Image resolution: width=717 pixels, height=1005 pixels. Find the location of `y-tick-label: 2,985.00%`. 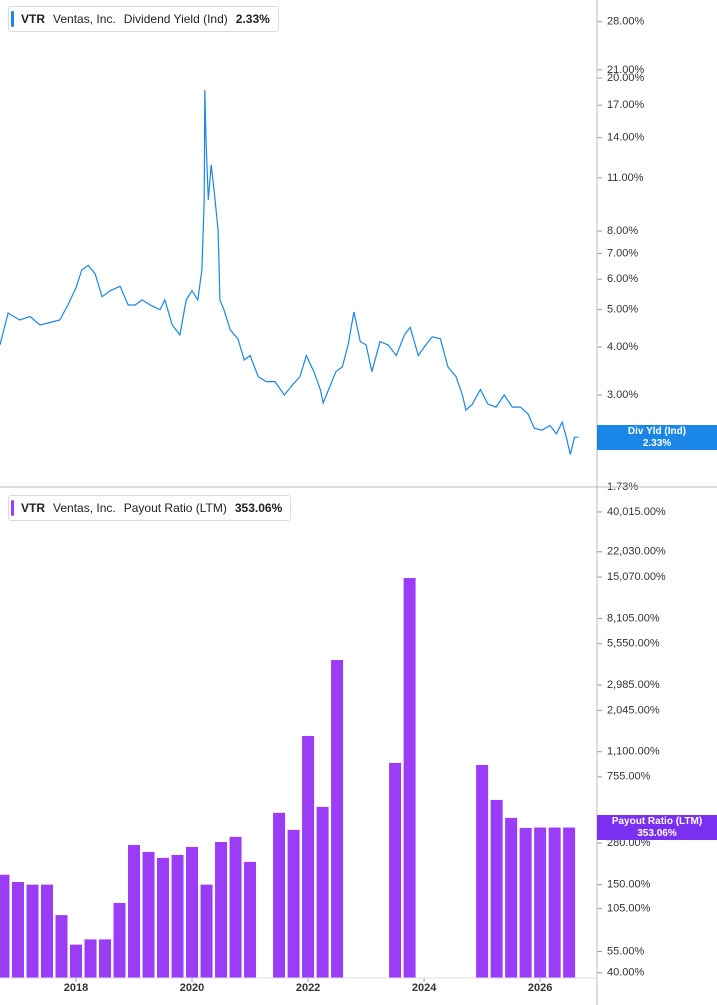

y-tick-label: 2,985.00% is located at coordinates (633, 685).